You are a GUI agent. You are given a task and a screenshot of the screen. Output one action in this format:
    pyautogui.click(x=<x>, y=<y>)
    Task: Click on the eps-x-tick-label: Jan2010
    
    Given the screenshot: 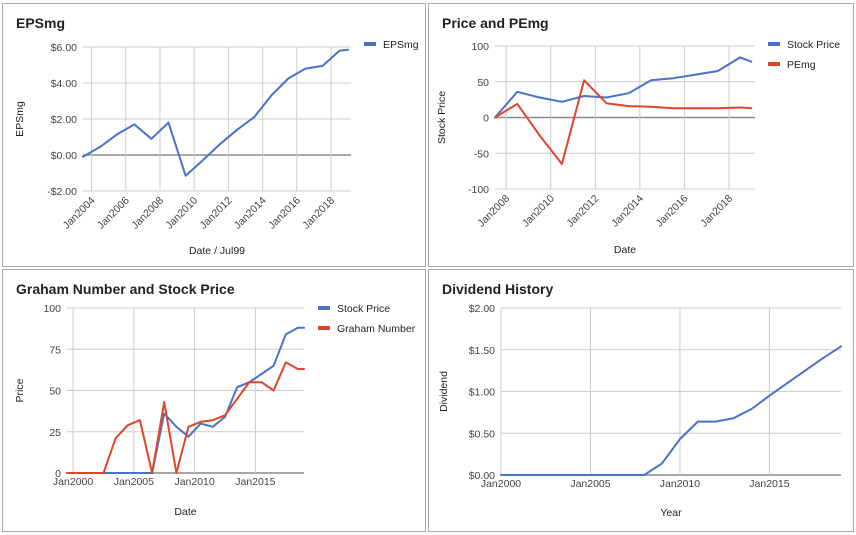 What is the action you would take?
    pyautogui.click(x=181, y=213)
    